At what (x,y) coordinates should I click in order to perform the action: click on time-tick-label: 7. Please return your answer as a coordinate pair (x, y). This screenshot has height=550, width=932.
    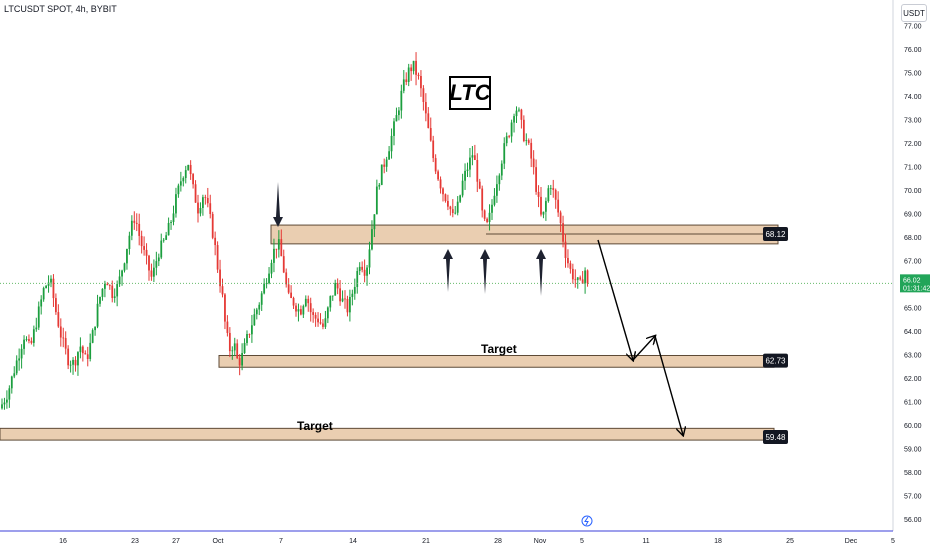
    Looking at the image, I should click on (281, 541).